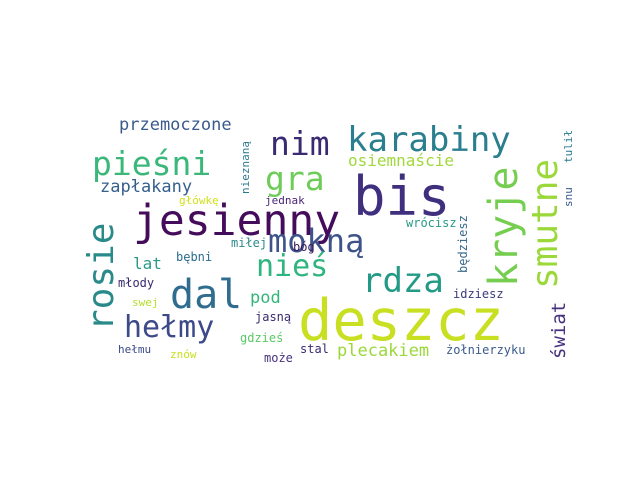  What do you see at coordinates (146, 187) in the screenshot?
I see `word-zaplakany: zapłakany` at bounding box center [146, 187].